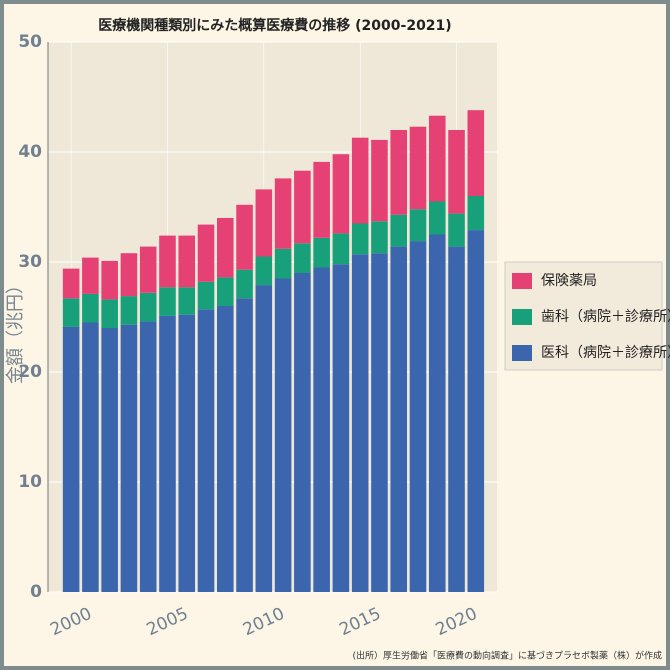 The height and width of the screenshot is (670, 670). Describe the element at coordinates (274, 25) in the screenshot. I see `chart-title: 医療機関種類別にみた概算医療費の推移 (2000-2021)` at that location.